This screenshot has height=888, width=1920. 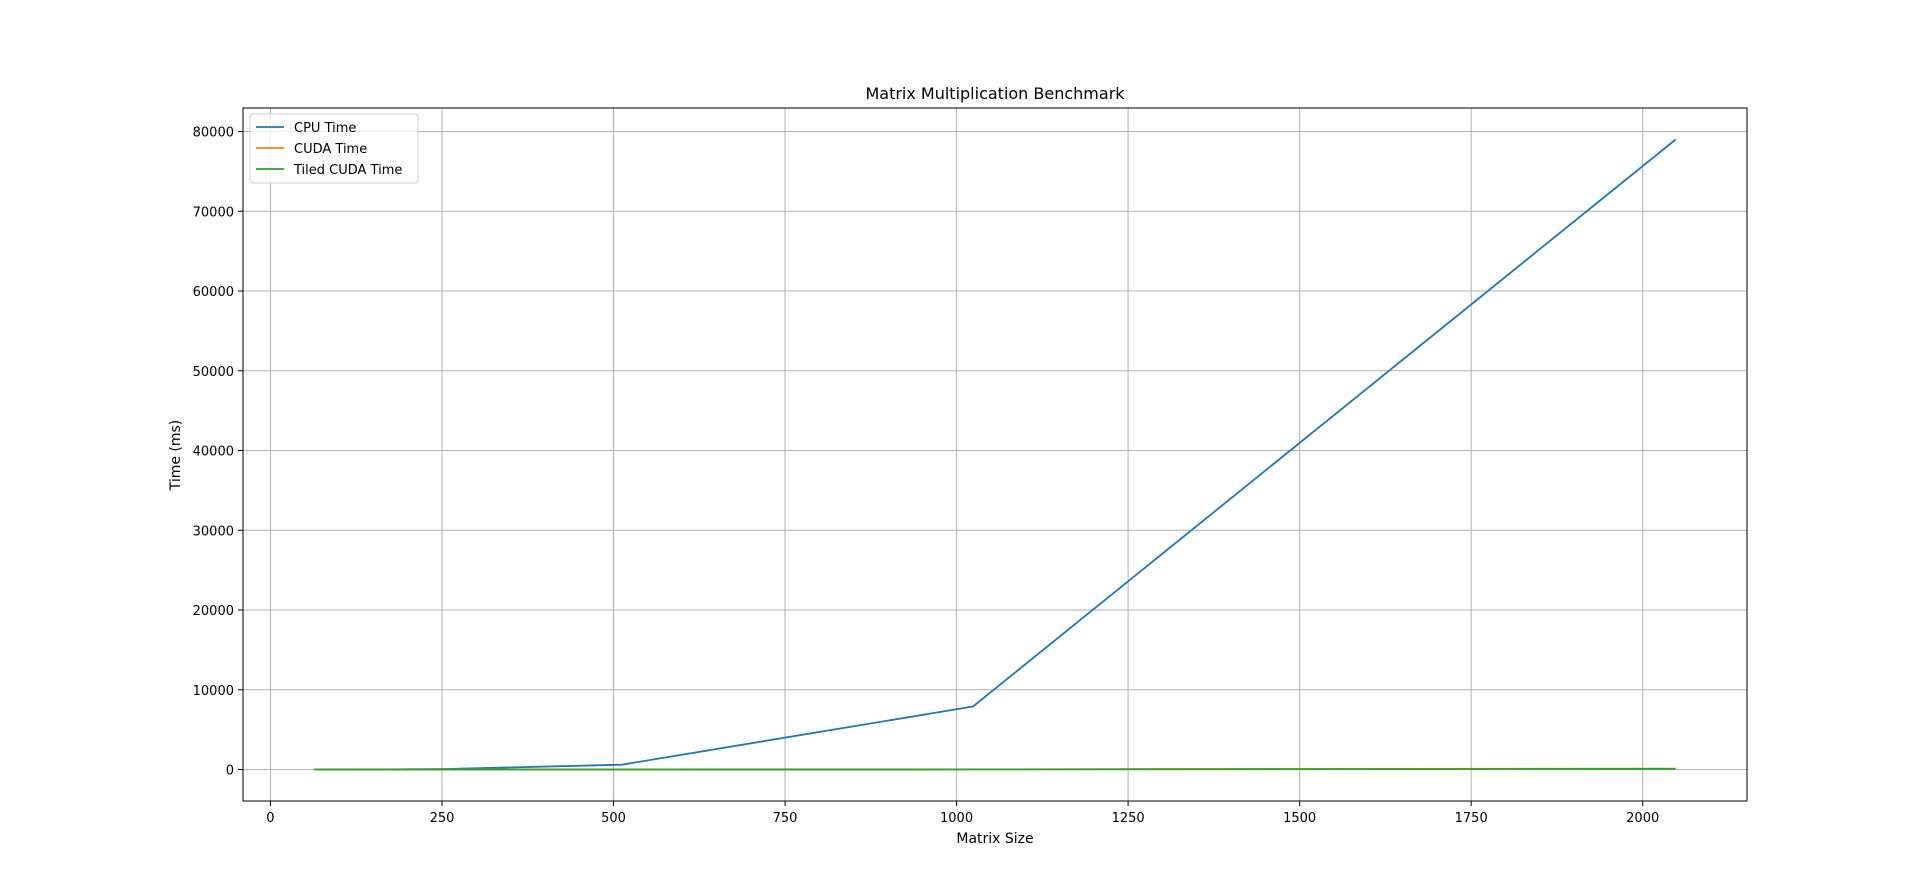 What do you see at coordinates (1471, 818) in the screenshot?
I see `x-tick-label: 1750` at bounding box center [1471, 818].